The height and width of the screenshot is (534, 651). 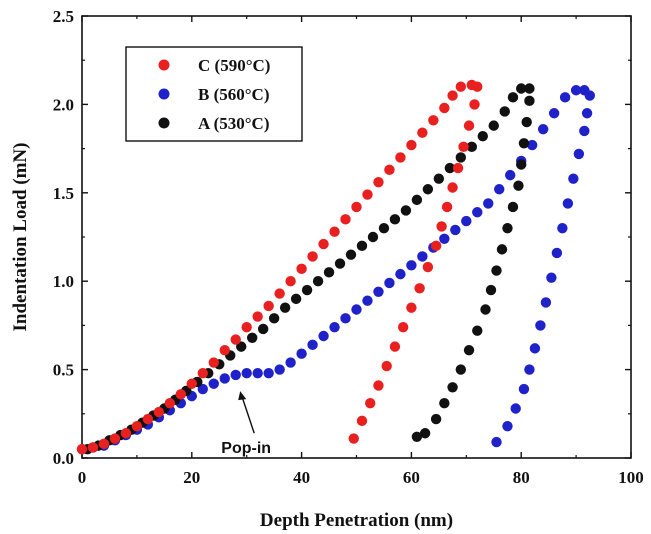 I want to click on y-tick-label: 1.5, so click(x=63, y=193).